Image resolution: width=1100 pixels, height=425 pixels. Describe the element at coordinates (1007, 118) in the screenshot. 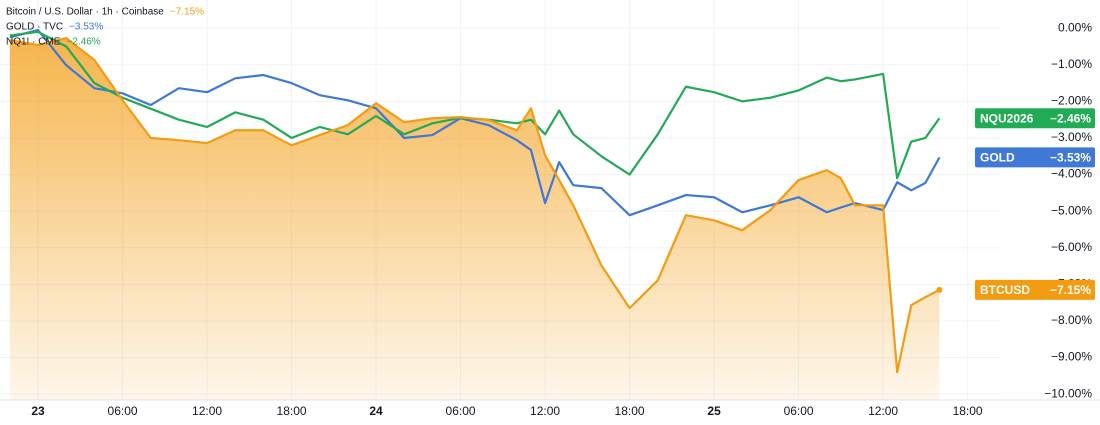

I see `badge-symbol: NQU2026` at that location.